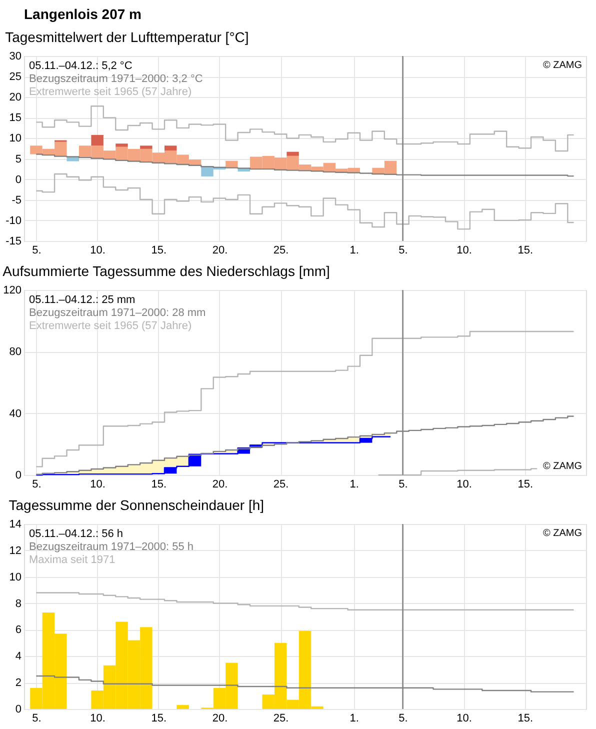 The height and width of the screenshot is (729, 596). What do you see at coordinates (82, 300) in the screenshot?
I see `annotation: 05.11.–04.12.: 25 mm` at bounding box center [82, 300].